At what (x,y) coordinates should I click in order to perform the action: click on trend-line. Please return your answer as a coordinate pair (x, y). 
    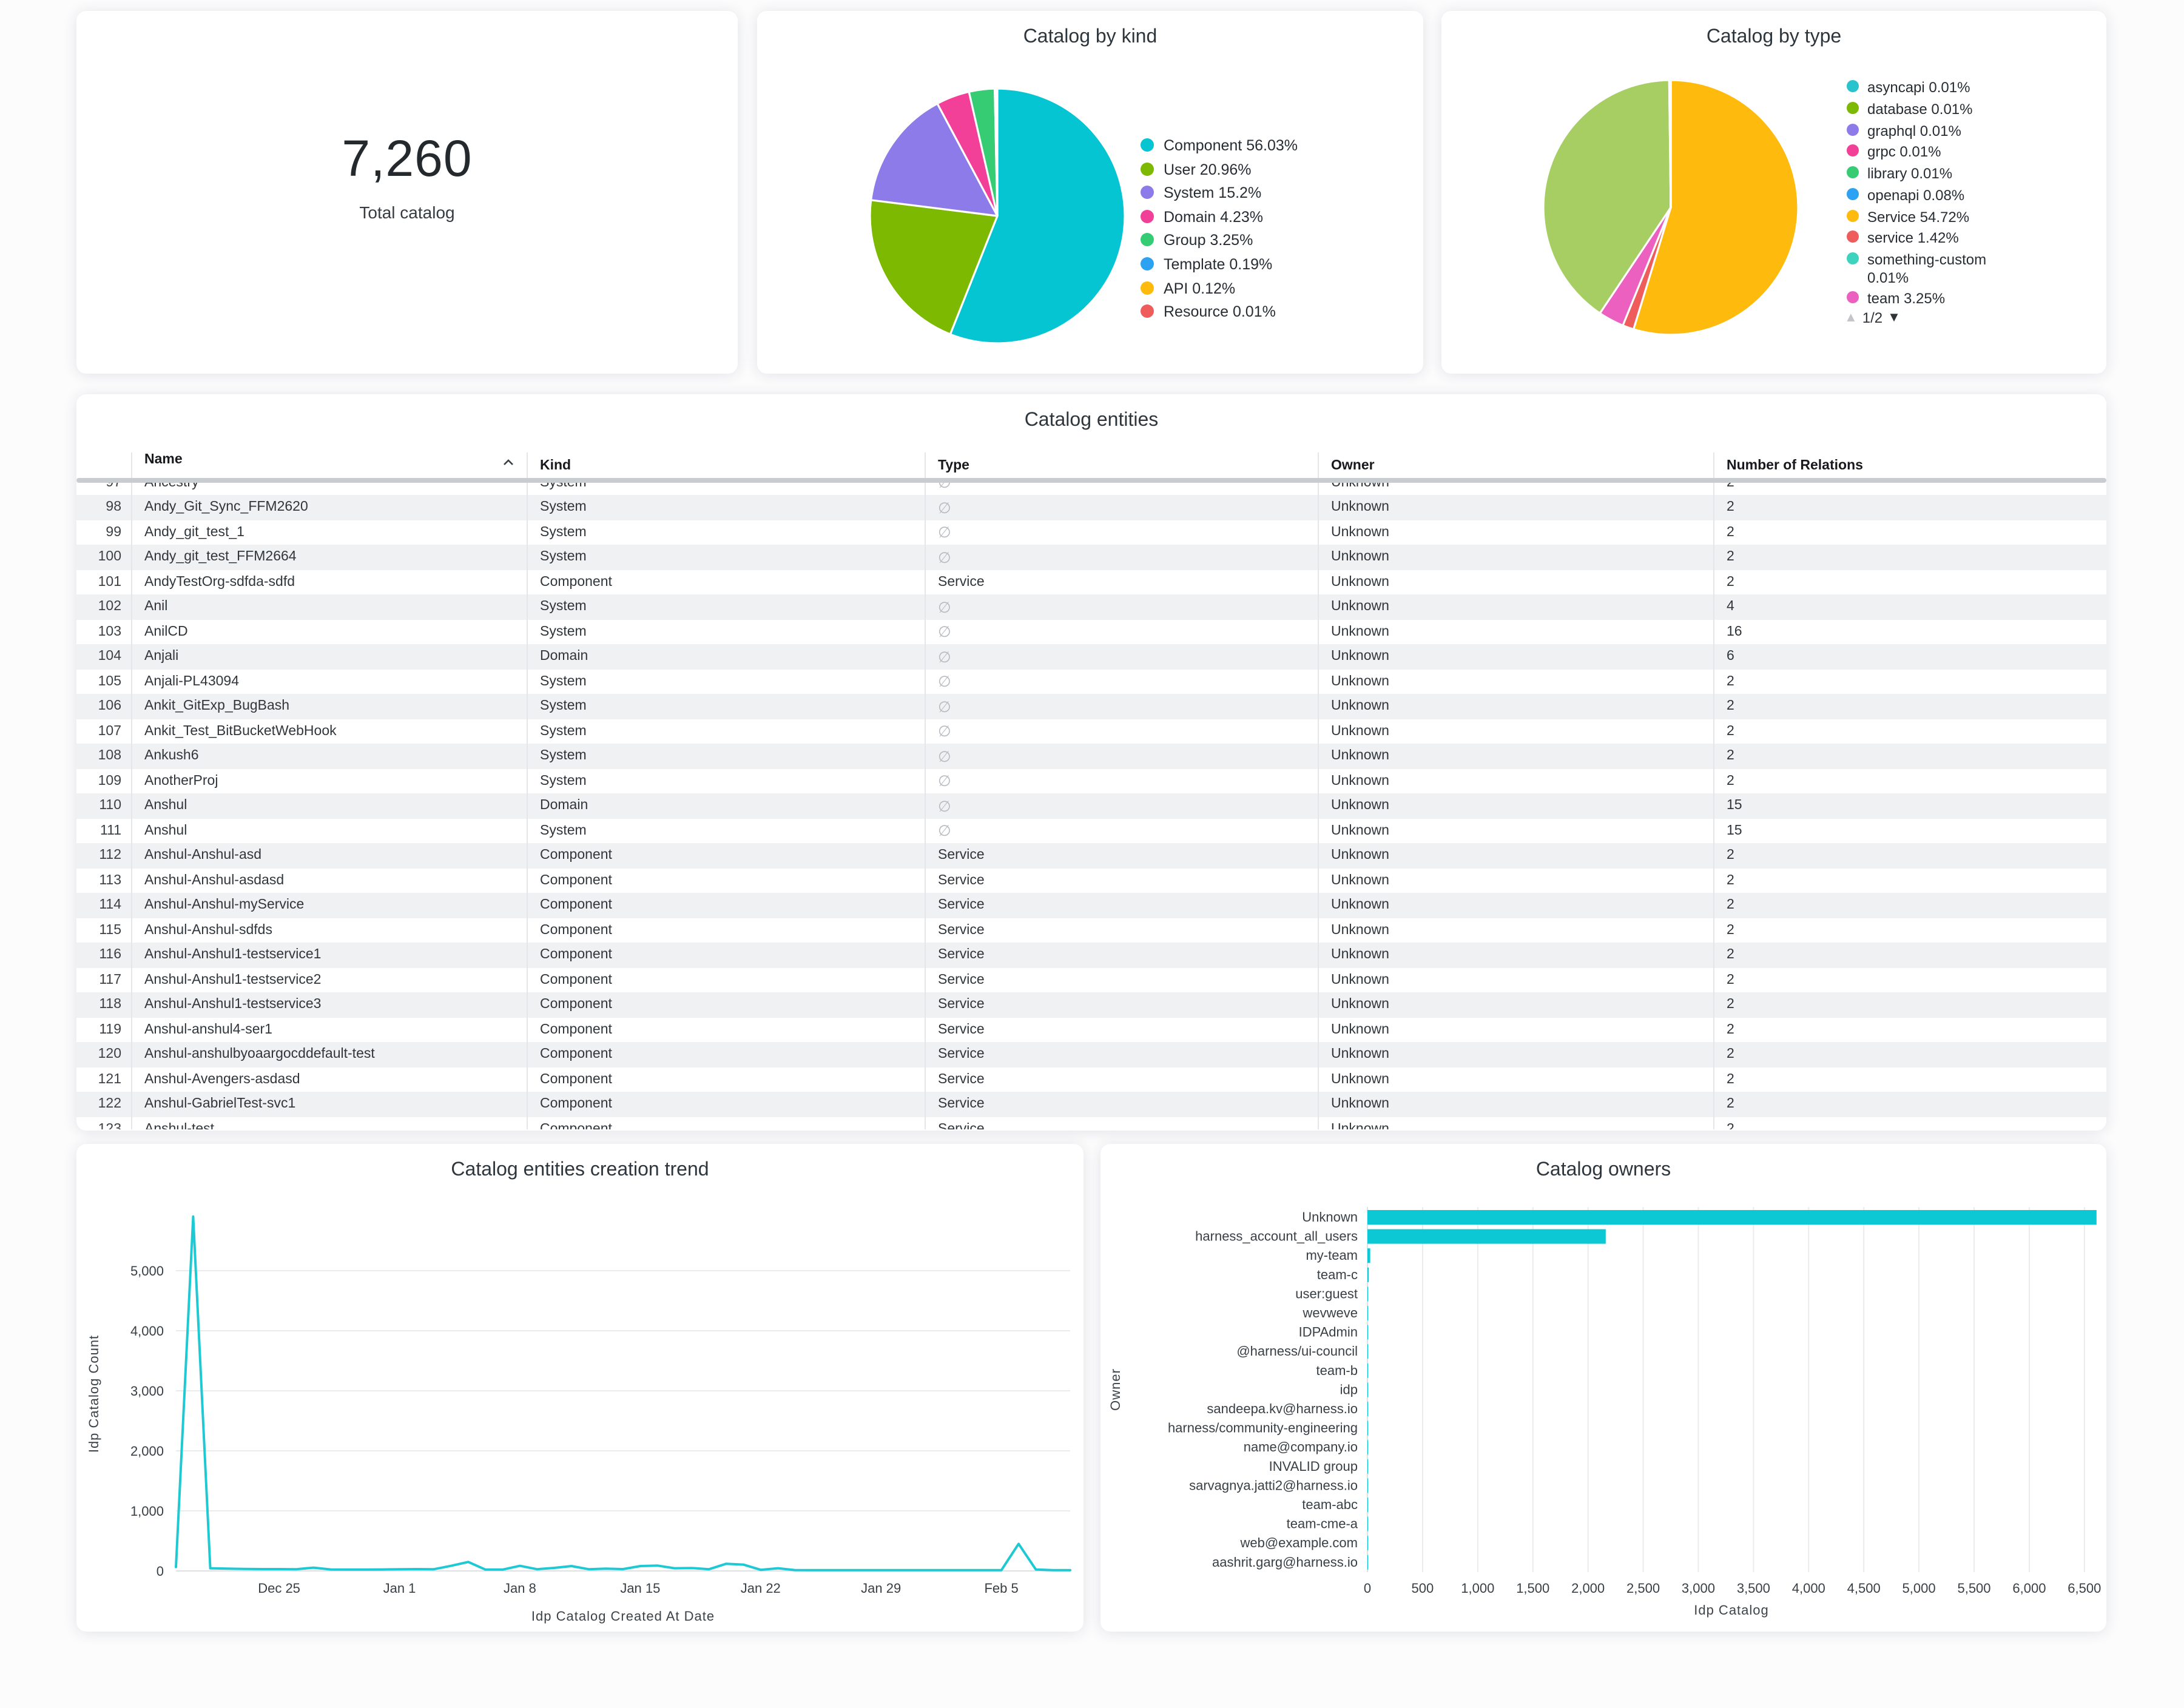
    Looking at the image, I should click on (623, 1394).